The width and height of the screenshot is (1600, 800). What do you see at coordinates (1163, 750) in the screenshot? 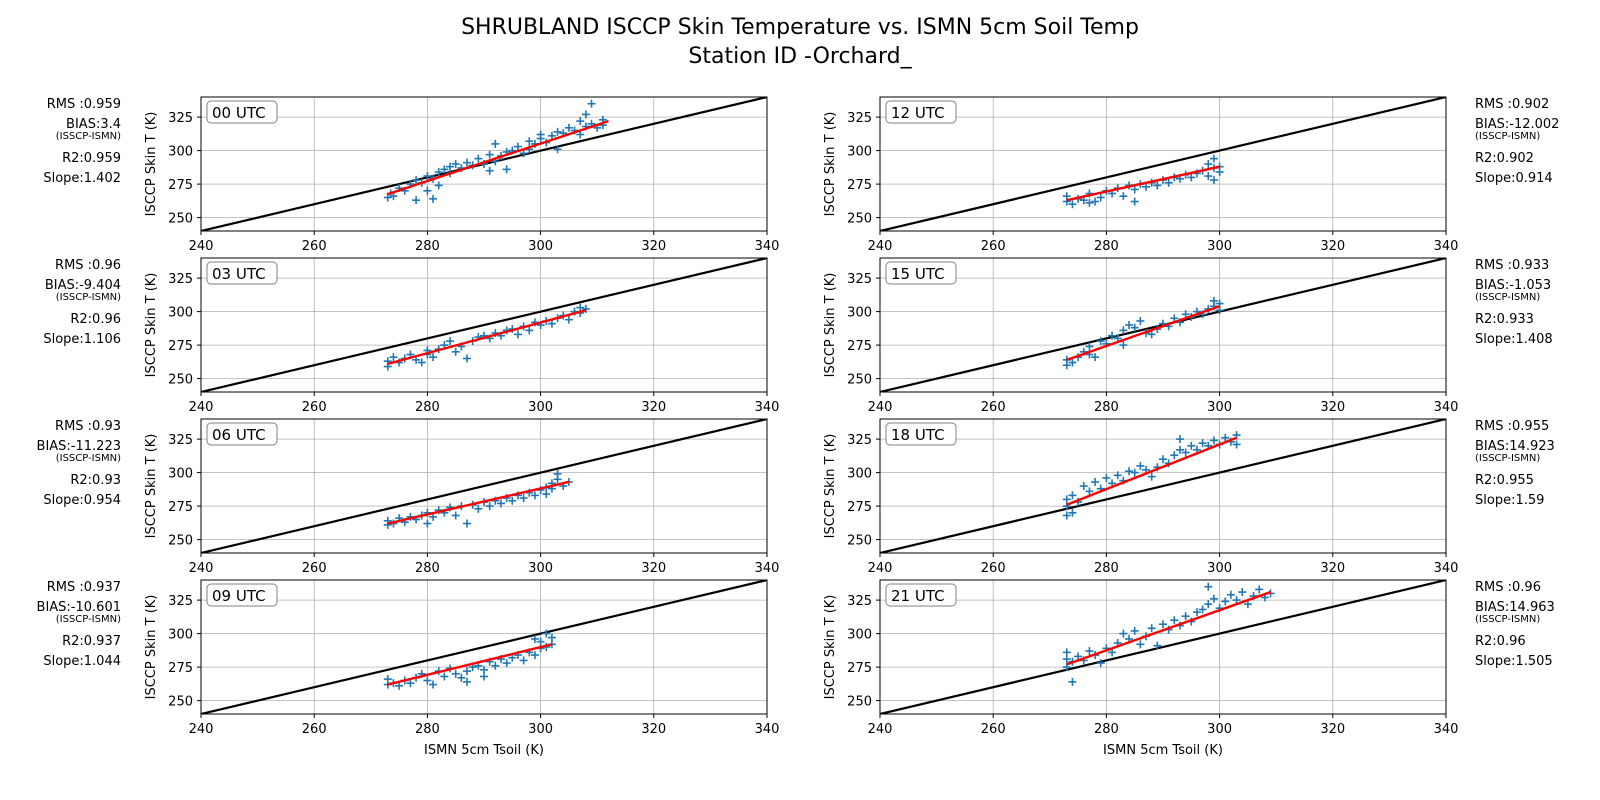
I see `x-axis-label: ISMN 5cm Tsoil (K)` at bounding box center [1163, 750].